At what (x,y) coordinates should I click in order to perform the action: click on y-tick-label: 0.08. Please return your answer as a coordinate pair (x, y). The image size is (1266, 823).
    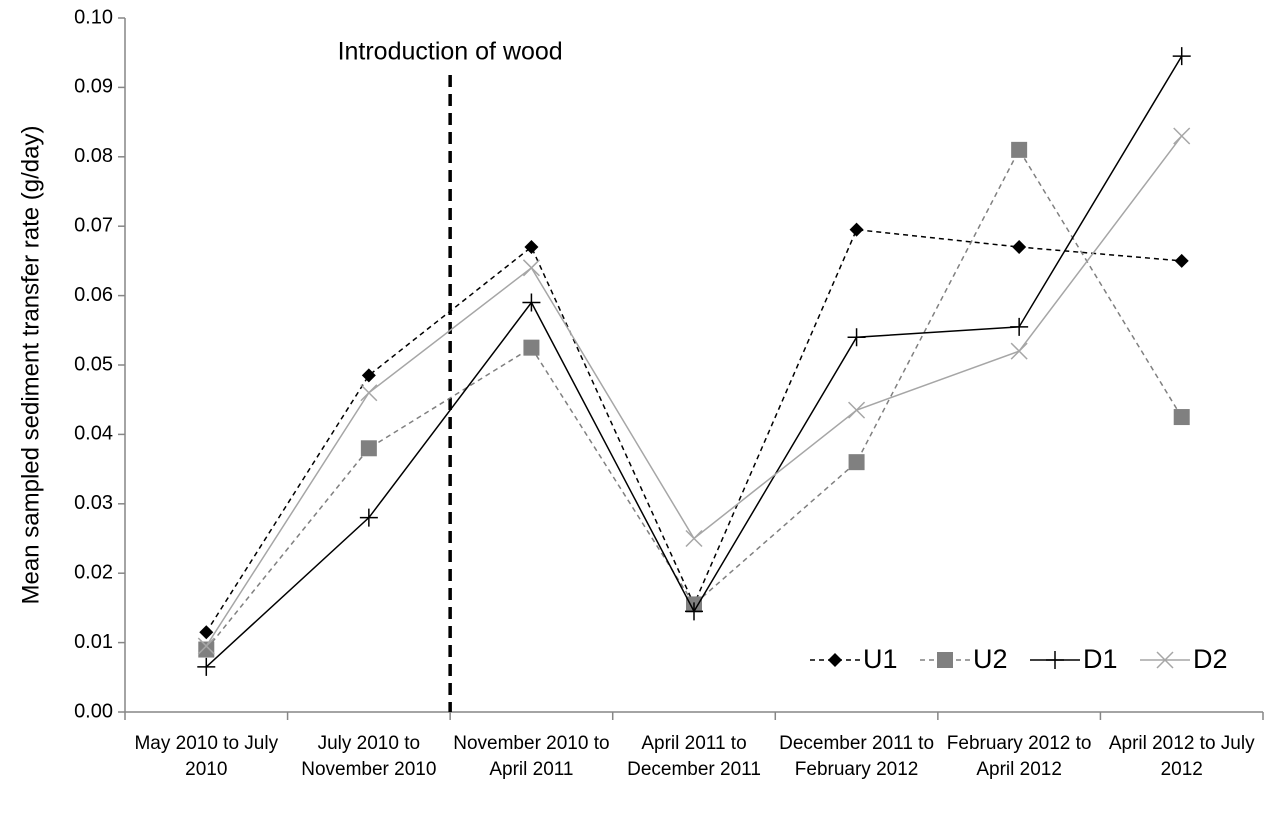
    Looking at the image, I should click on (93, 156).